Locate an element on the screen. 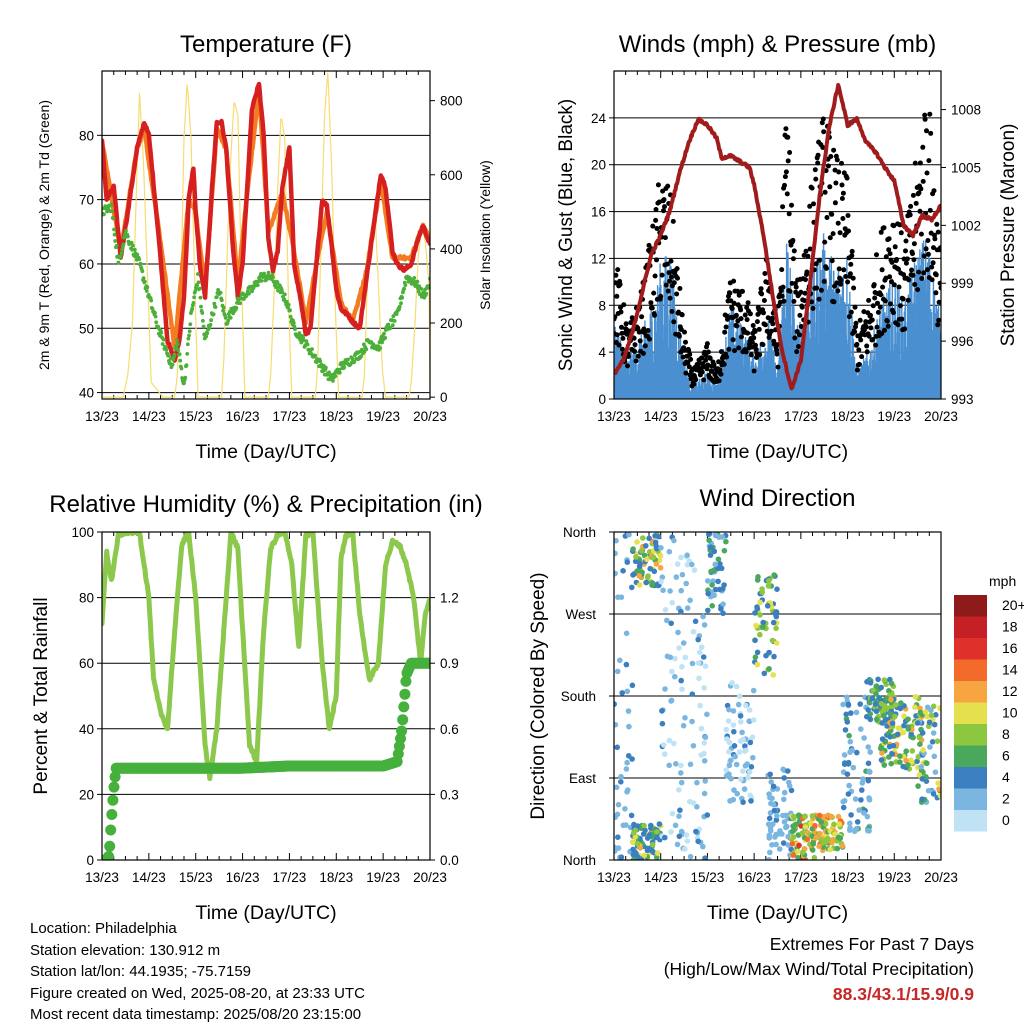 This screenshot has width=1024, height=1026. y-axis-label: 2m & 9m T (Red, Orange) & 2m Td (Green) is located at coordinates (44, 235).